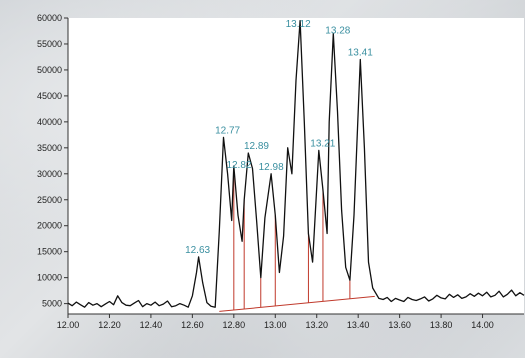  What do you see at coordinates (49, 122) in the screenshot?
I see `y-tick-label: 40000` at bounding box center [49, 122].